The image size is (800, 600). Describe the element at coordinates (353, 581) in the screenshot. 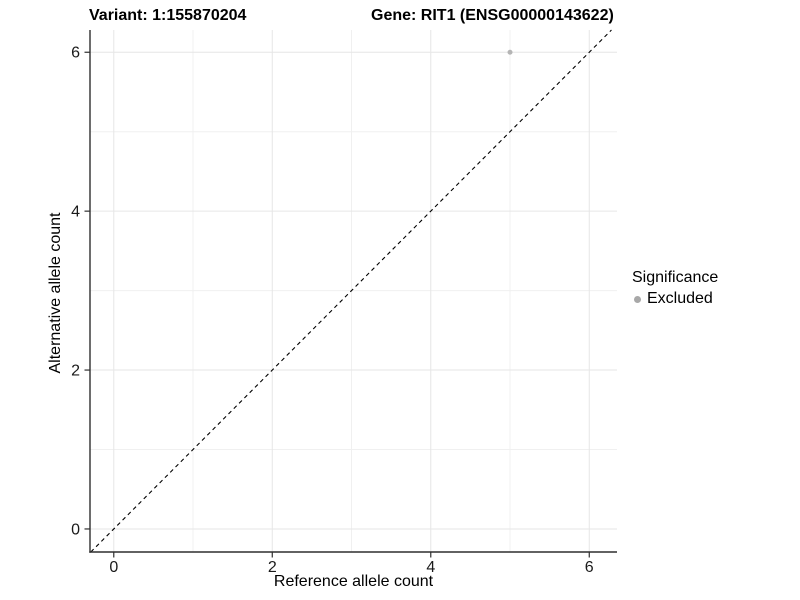

I see `x-axis-title: Reference allele count` at that location.